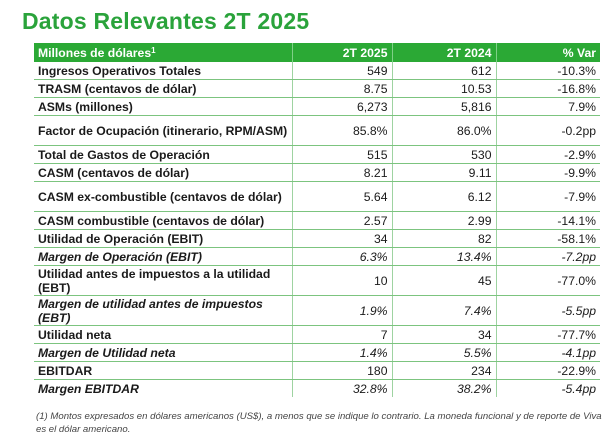 This screenshot has height=442, width=610. Describe the element at coordinates (163, 388) in the screenshot. I see `row-label: Margen EBITDAR` at that location.